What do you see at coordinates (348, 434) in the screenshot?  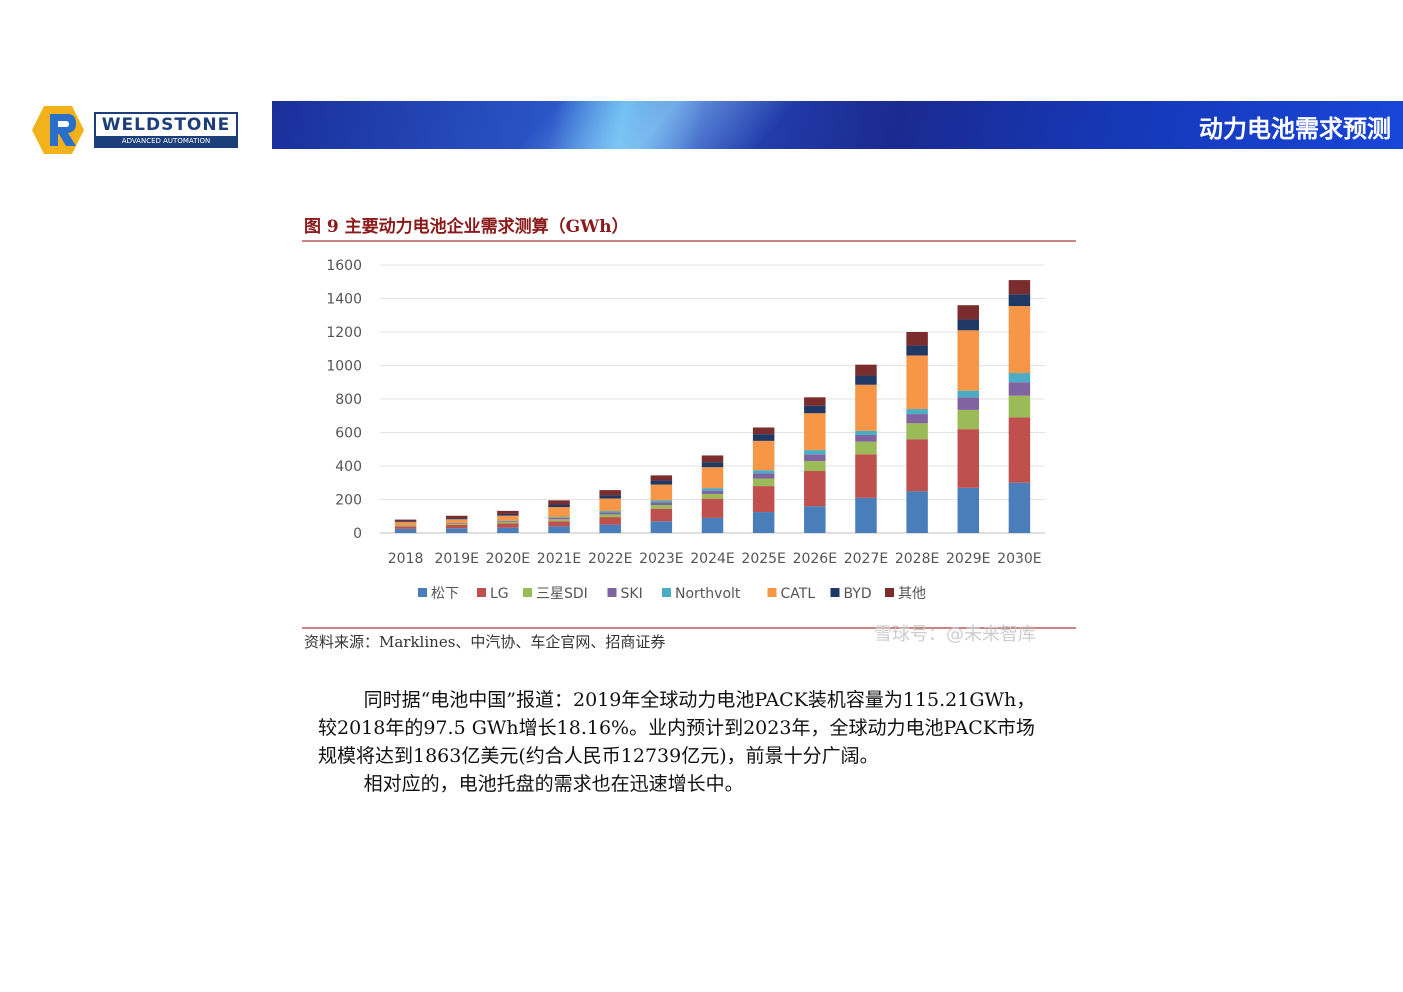 I see `y-tick-label: 600` at bounding box center [348, 434].